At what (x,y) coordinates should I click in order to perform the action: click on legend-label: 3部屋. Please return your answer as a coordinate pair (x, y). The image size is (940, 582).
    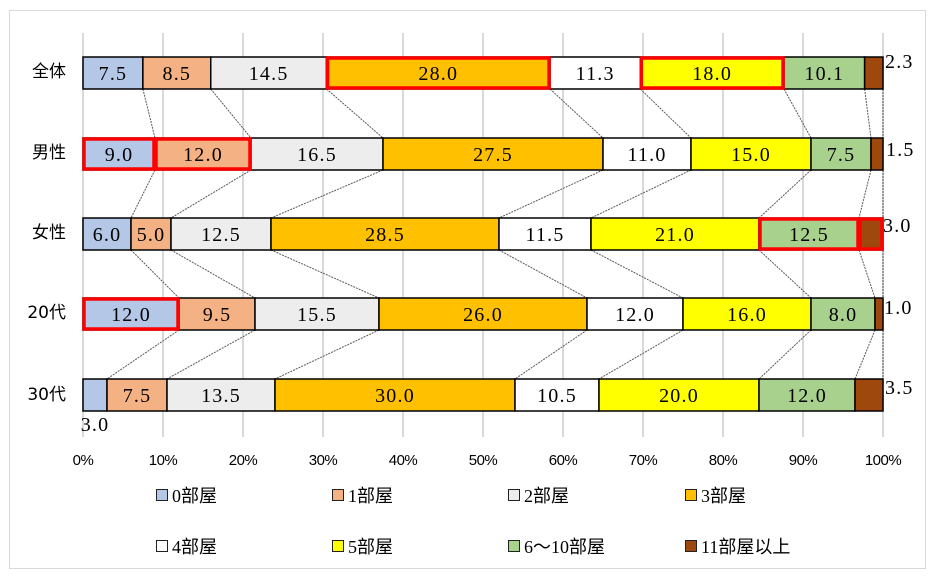
    Looking at the image, I should click on (723, 496).